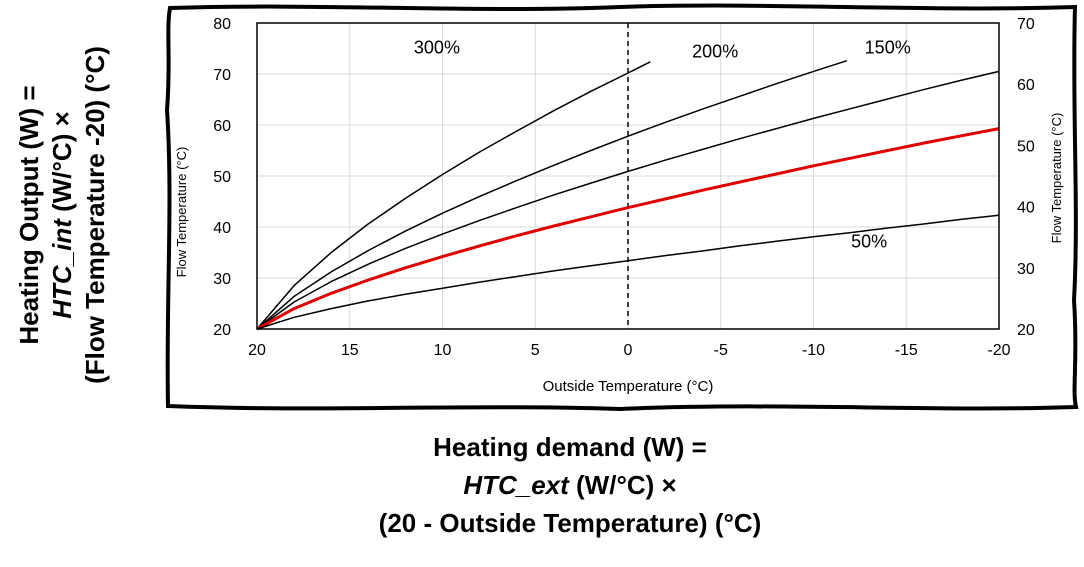  I want to click on y-axis-title-left: Flow Temperature (°C), so click(181, 212).